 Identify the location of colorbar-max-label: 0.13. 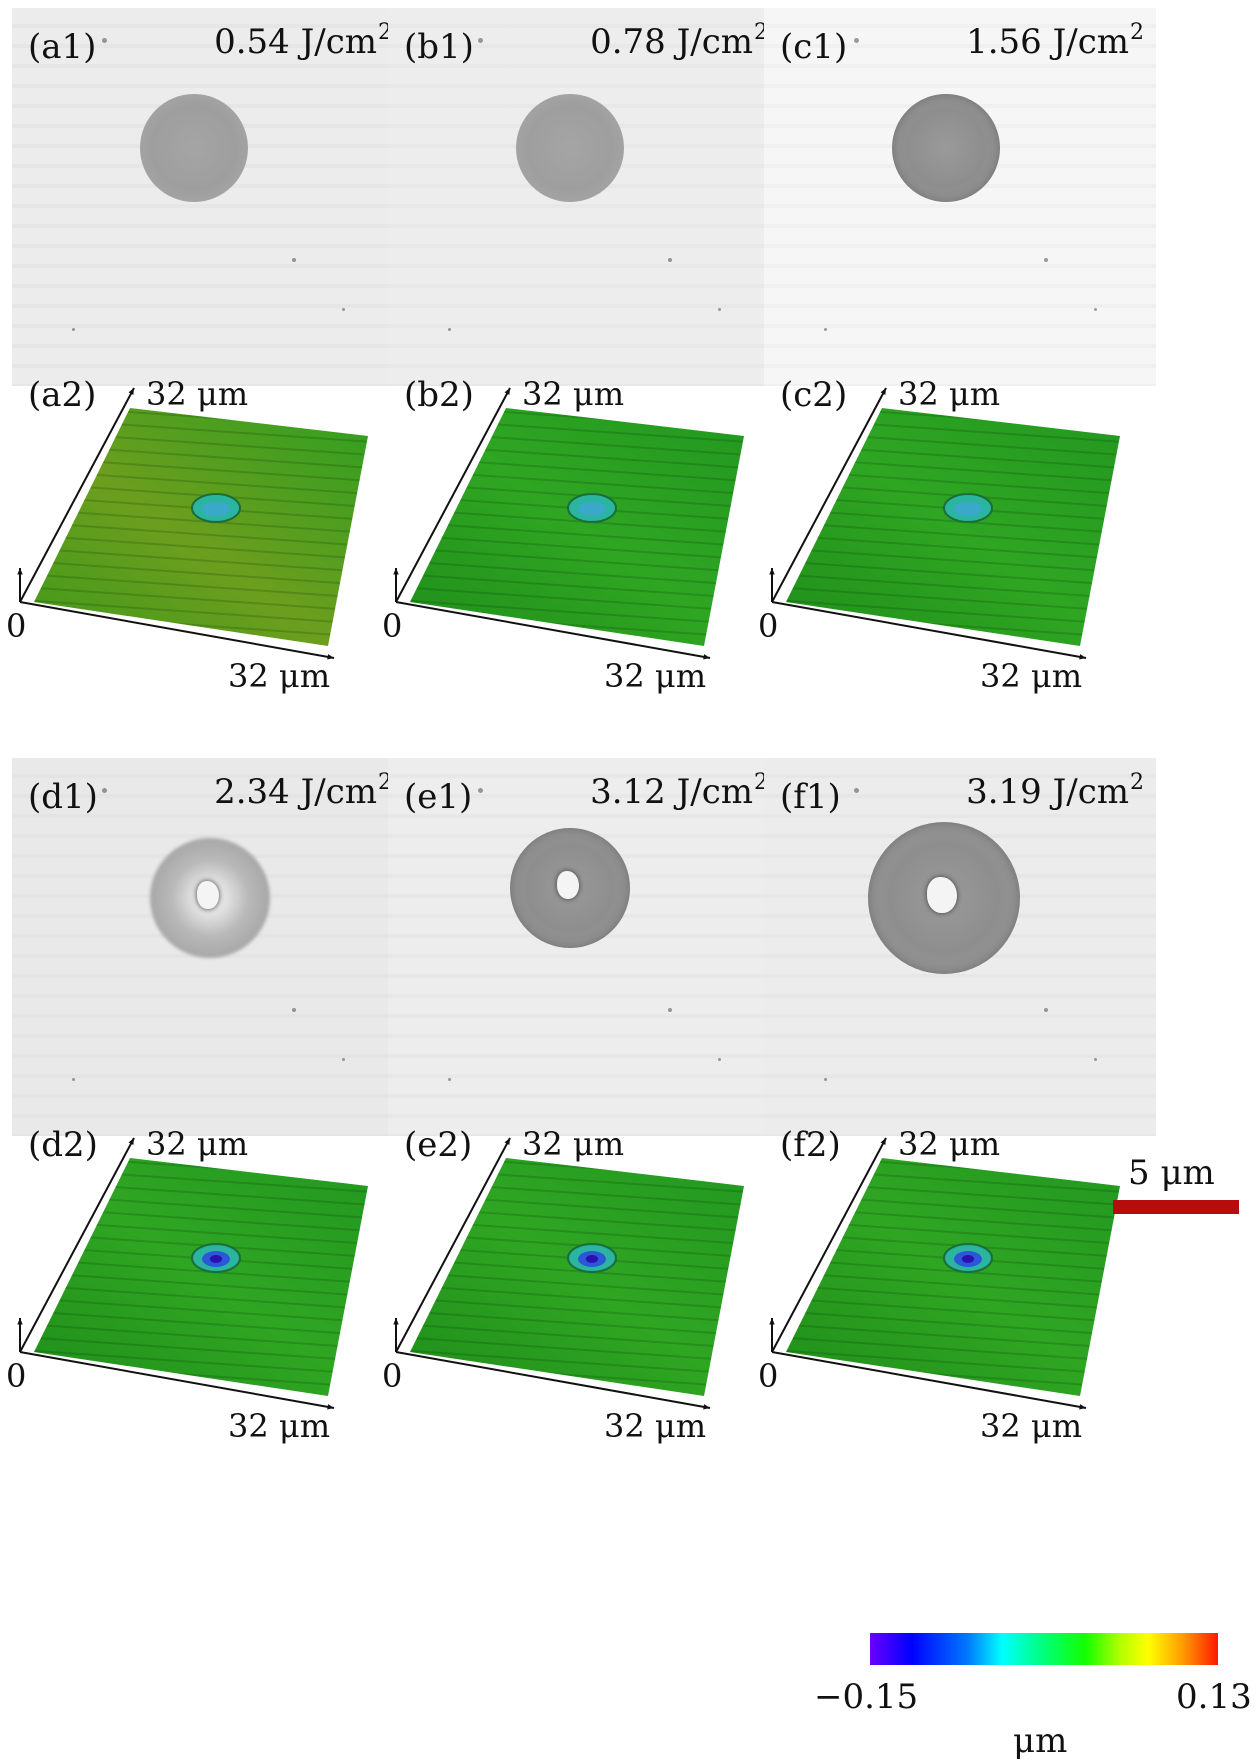
(1214, 1697).